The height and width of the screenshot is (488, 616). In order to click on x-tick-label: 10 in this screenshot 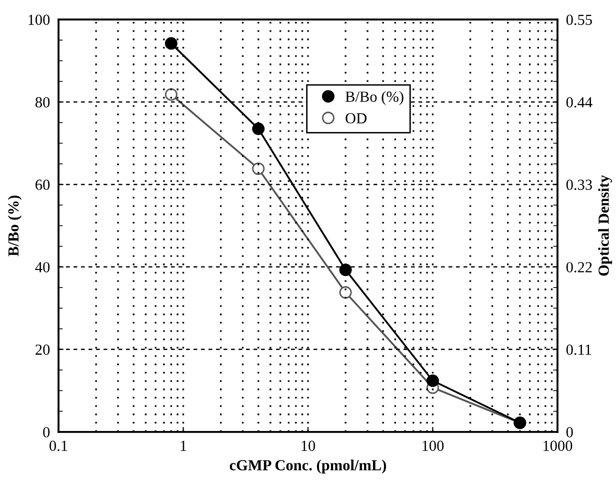, I will do `click(309, 445)`.